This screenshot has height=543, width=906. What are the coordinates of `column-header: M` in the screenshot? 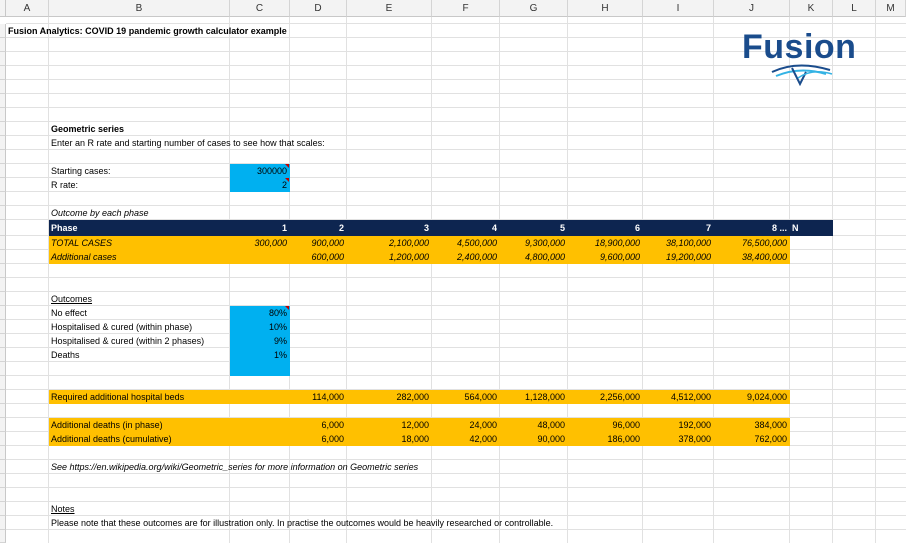 It's located at (891, 8).